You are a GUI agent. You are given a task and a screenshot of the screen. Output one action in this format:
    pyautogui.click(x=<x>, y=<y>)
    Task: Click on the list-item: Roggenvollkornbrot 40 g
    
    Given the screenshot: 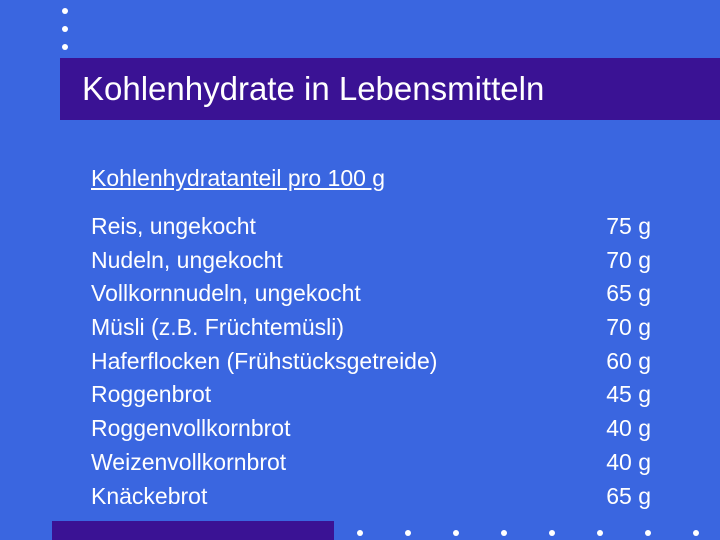 What is the action you would take?
    pyautogui.click(x=371, y=429)
    